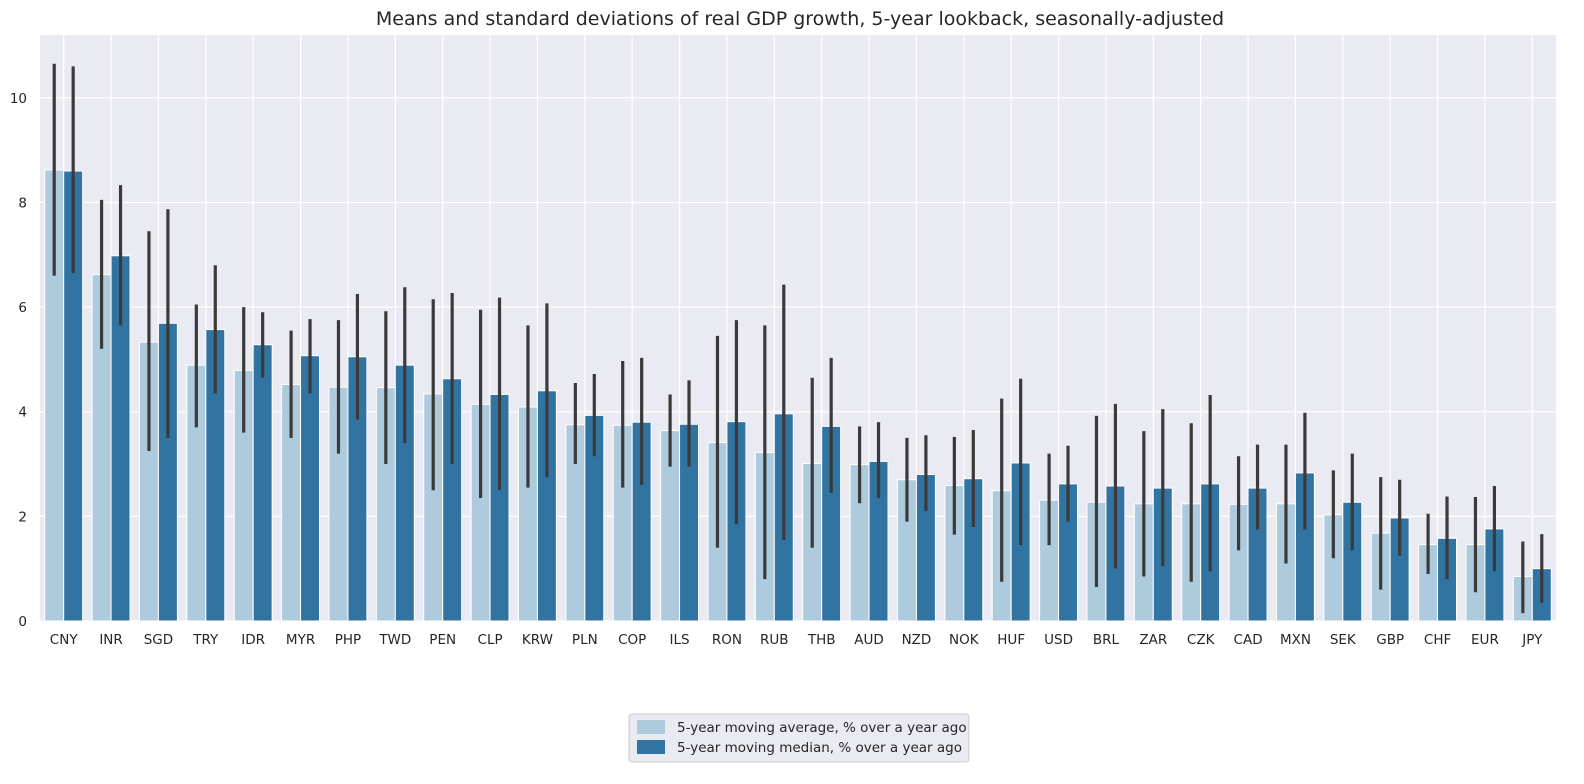 This screenshot has width=1584, height=784. I want to click on x-tick-label: NOK, so click(964, 640).